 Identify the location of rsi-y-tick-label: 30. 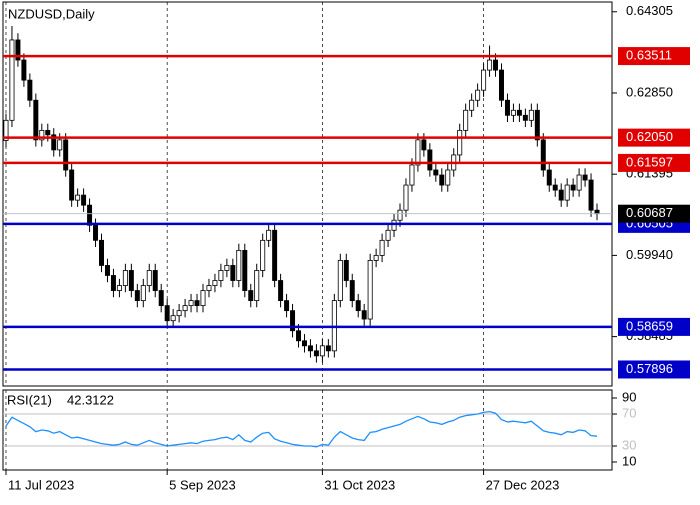
(629, 444).